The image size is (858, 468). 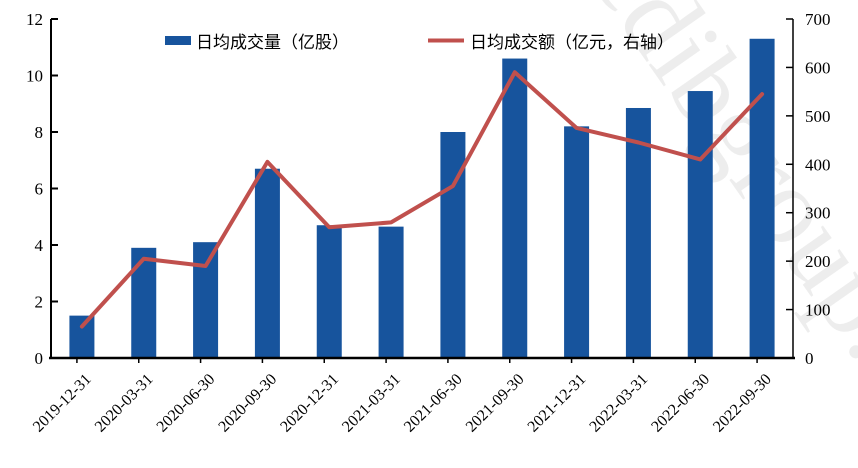 I want to click on legend-bar-label: 日均成交量（亿股）, so click(x=272, y=42).